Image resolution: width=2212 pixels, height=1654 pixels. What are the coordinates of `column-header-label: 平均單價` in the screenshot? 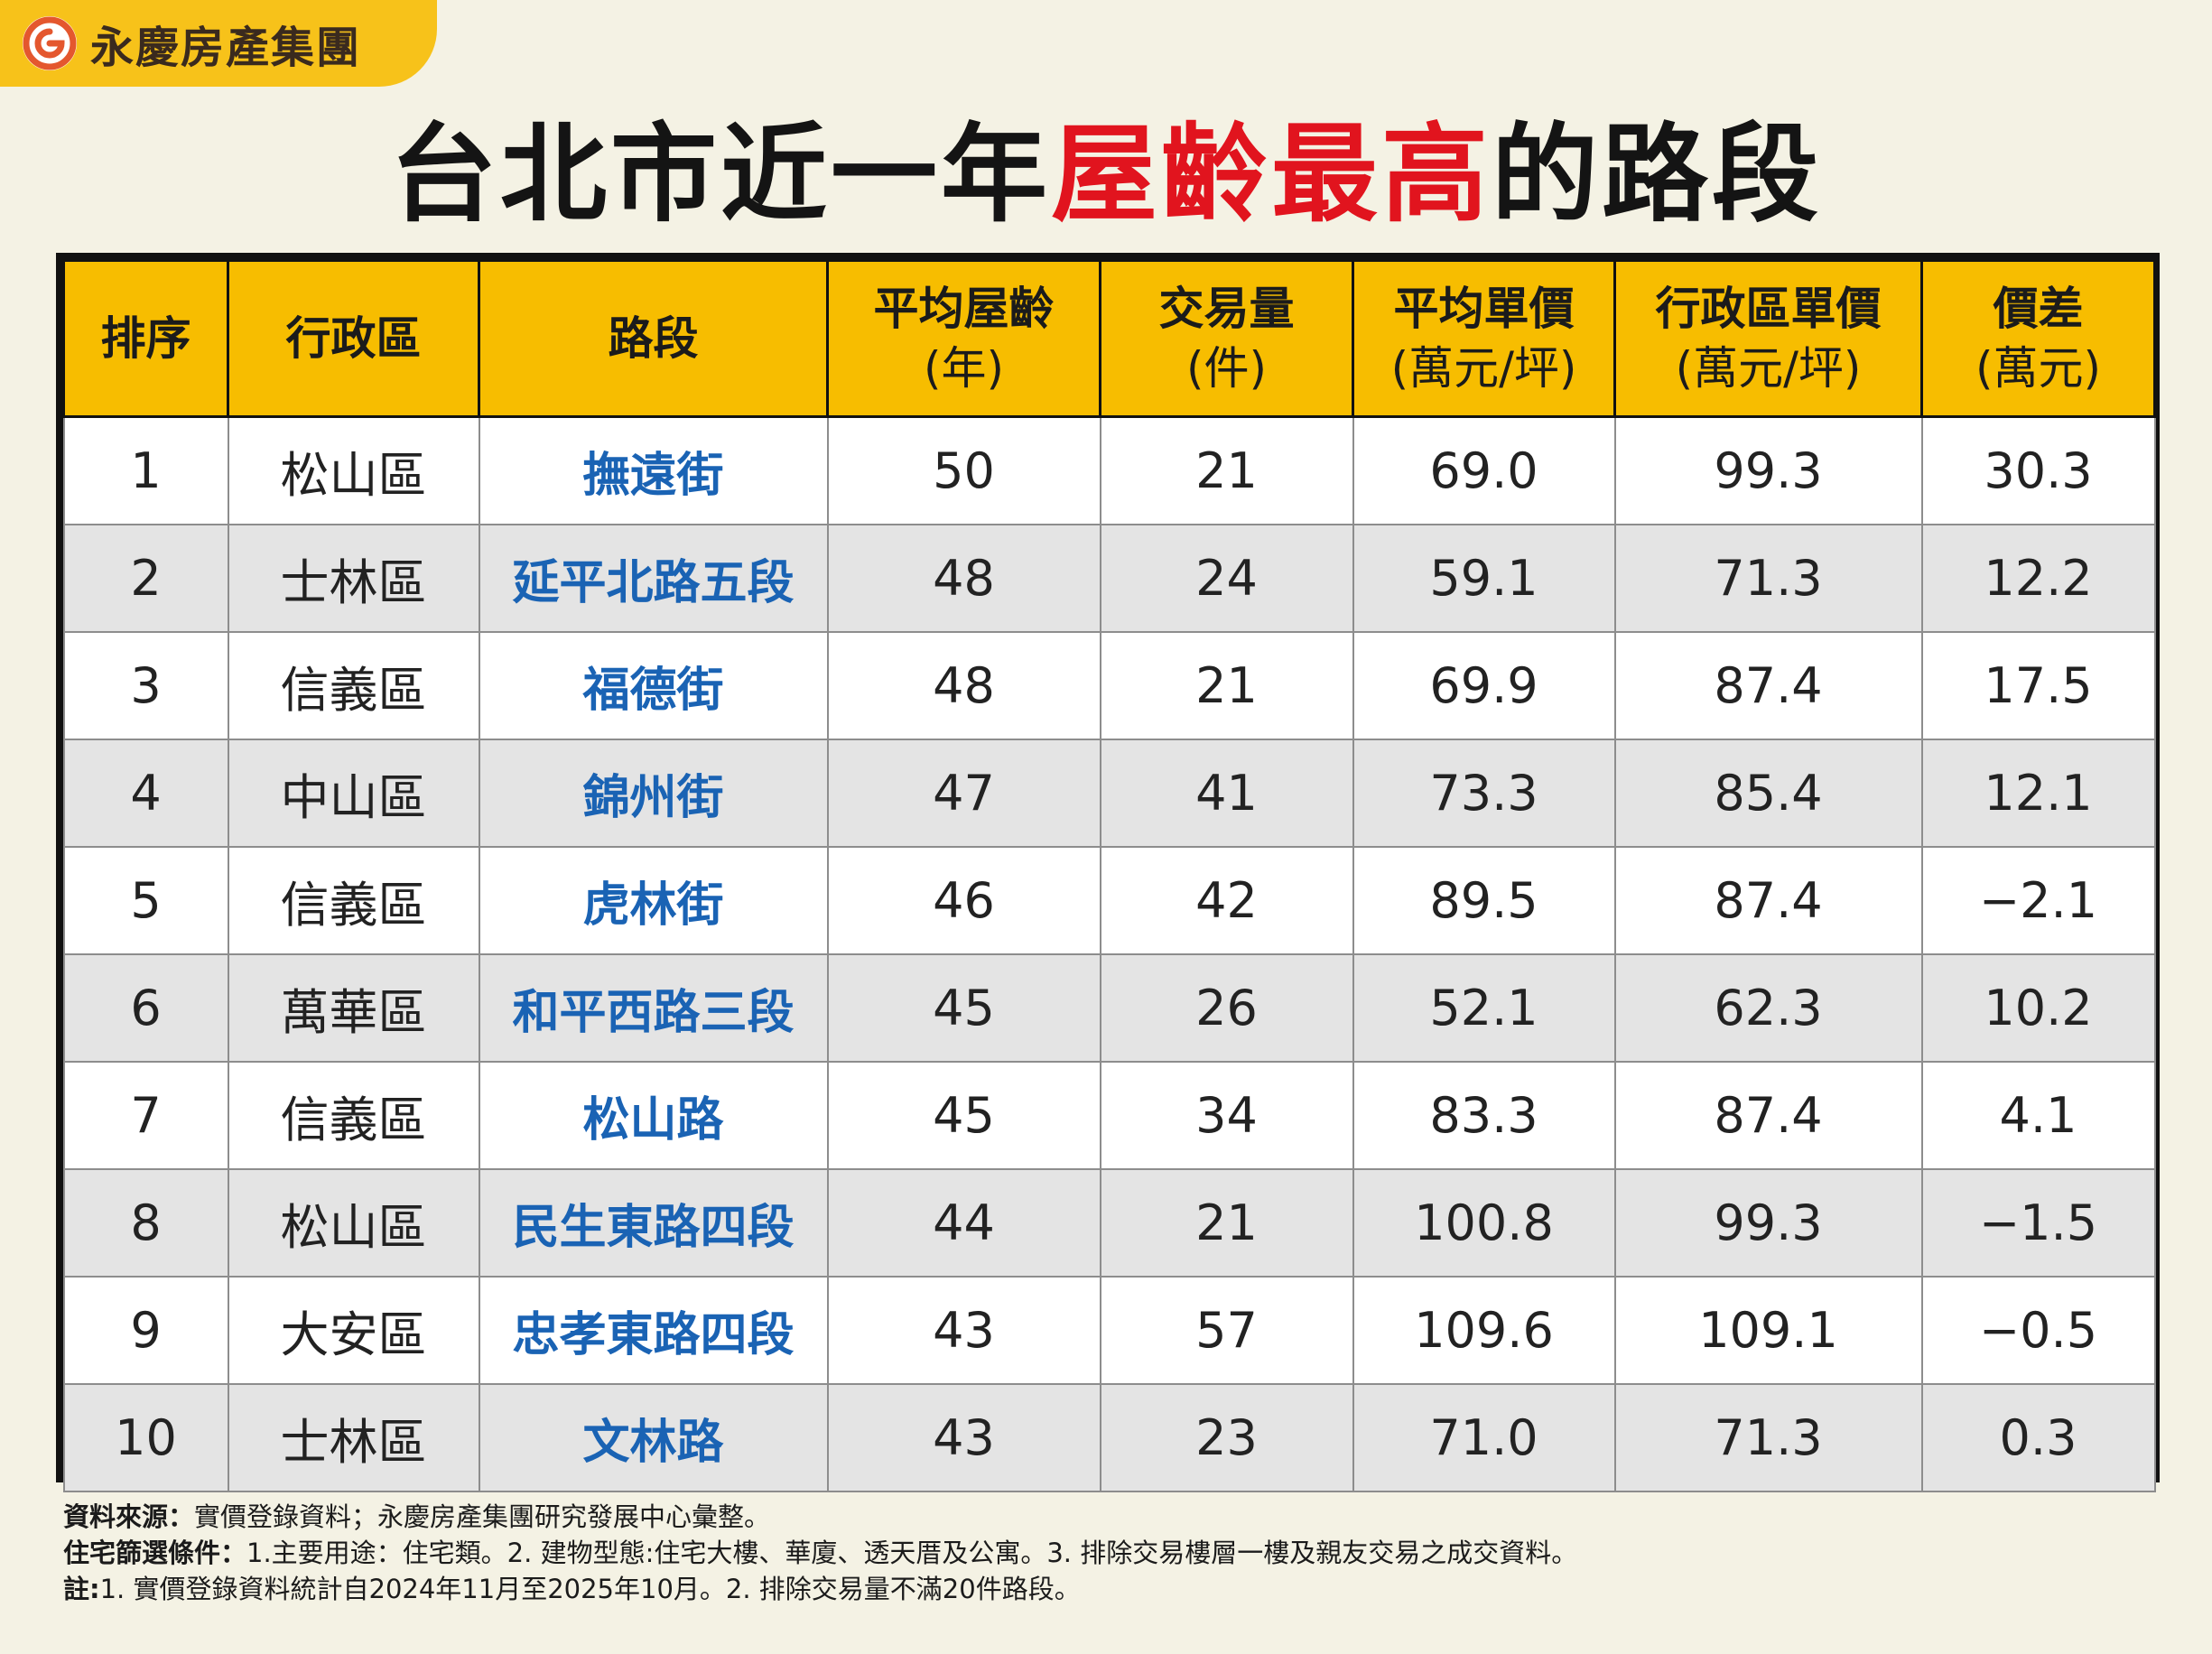 It's located at (1484, 309).